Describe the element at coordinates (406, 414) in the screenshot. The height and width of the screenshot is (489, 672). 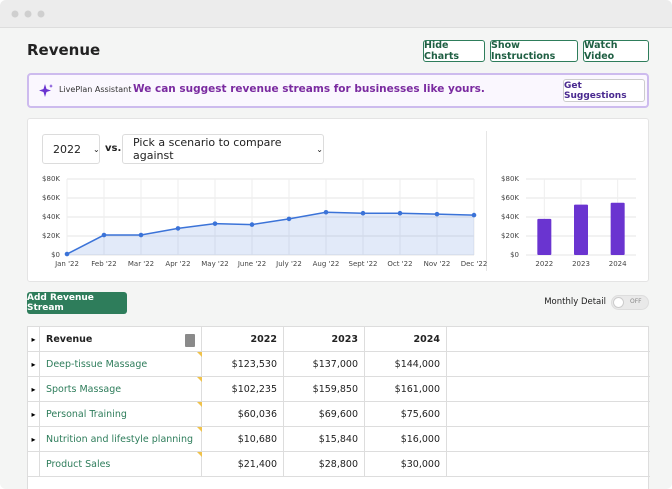
I see `value-cell: $75,600` at that location.